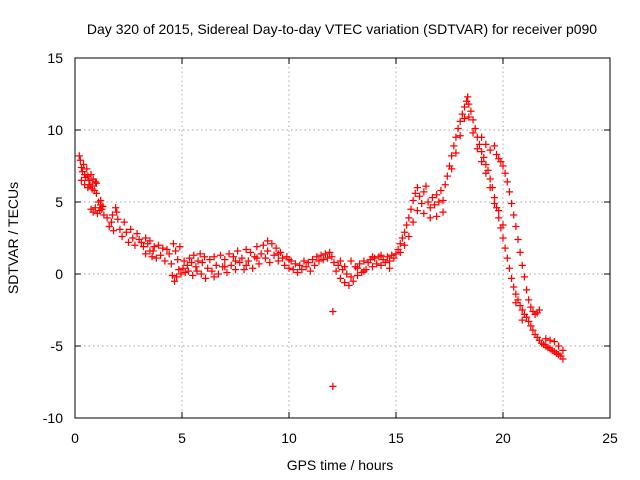 This screenshot has width=640, height=480. What do you see at coordinates (340, 465) in the screenshot?
I see `x-axis-title: GPS time / hours` at bounding box center [340, 465].